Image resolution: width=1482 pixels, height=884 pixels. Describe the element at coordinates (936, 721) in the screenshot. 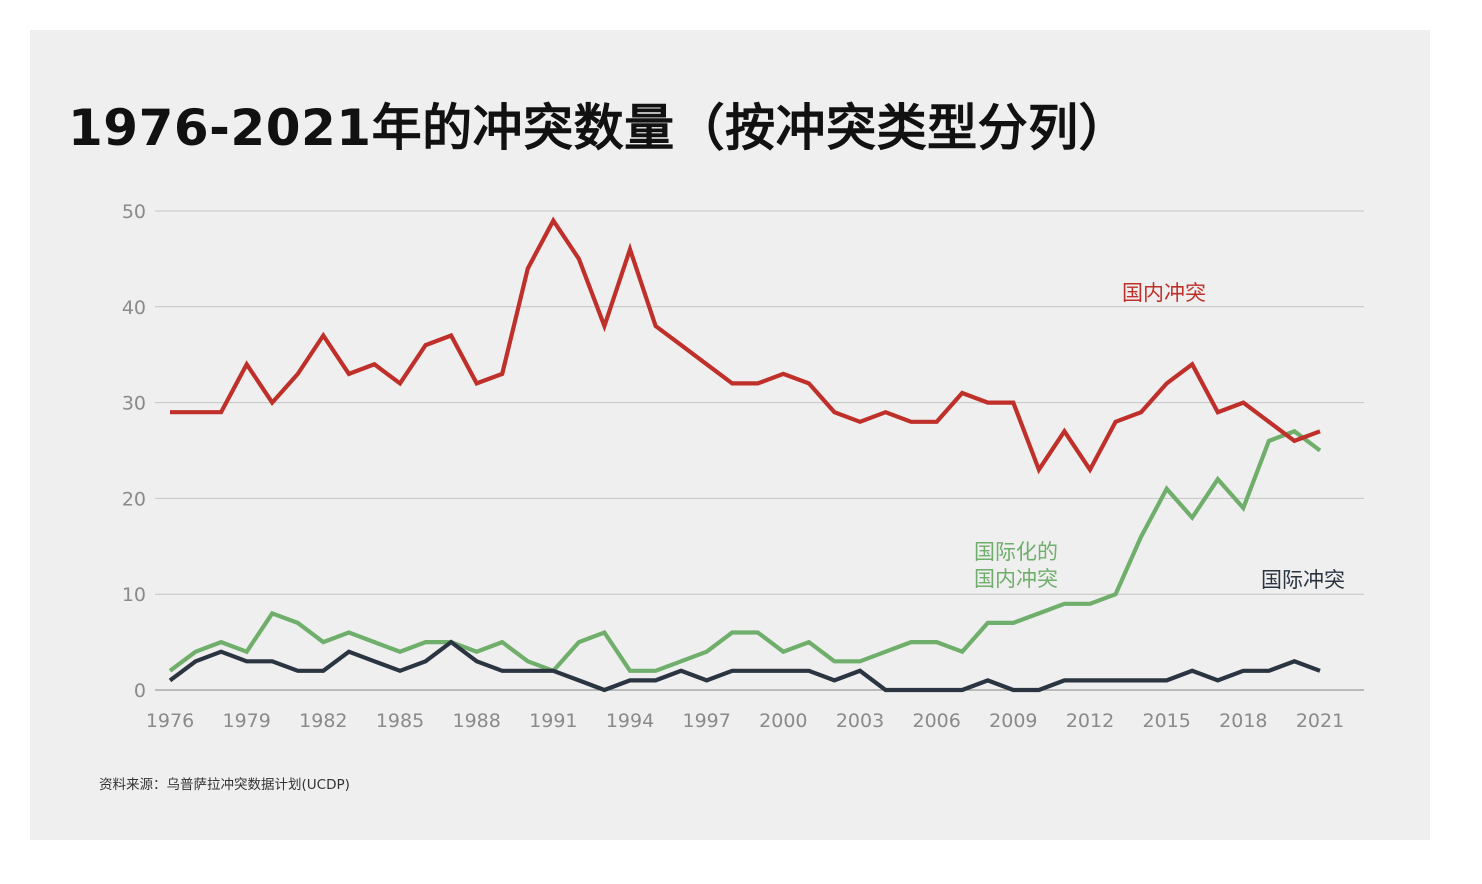

I see `x-tick-label: 2006` at that location.